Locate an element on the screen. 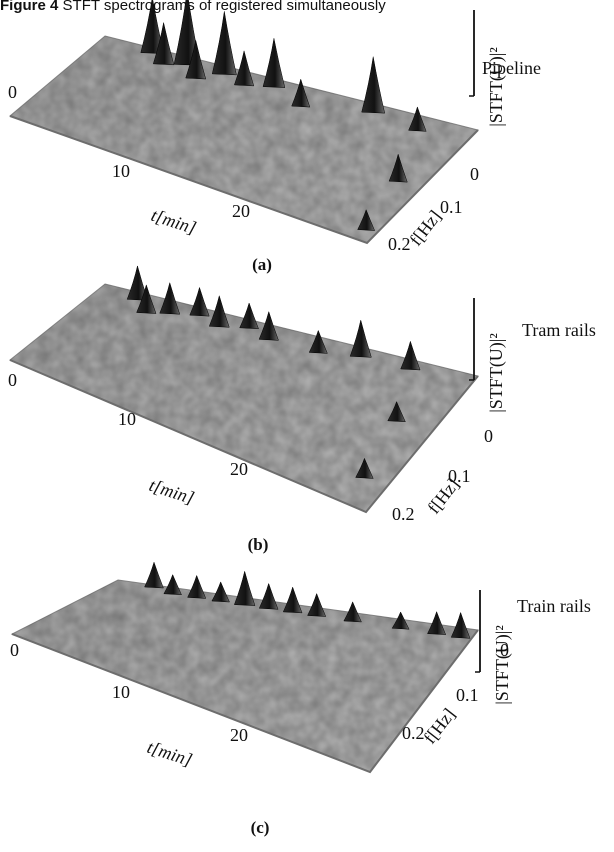 This screenshot has height=852, width=614. panel-label: (c) is located at coordinates (260, 827).